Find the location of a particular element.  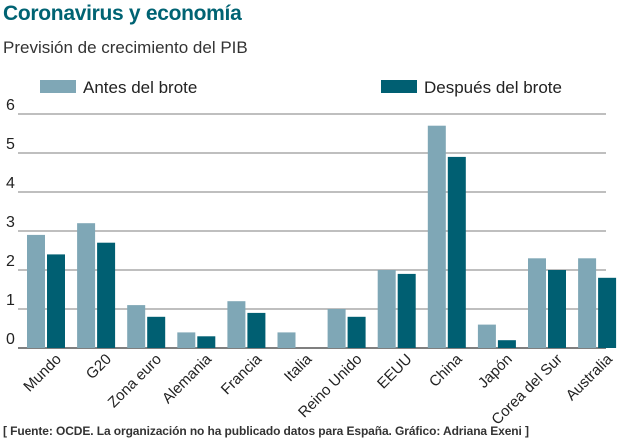

x-tick-label: EEUU is located at coordinates (394, 371).